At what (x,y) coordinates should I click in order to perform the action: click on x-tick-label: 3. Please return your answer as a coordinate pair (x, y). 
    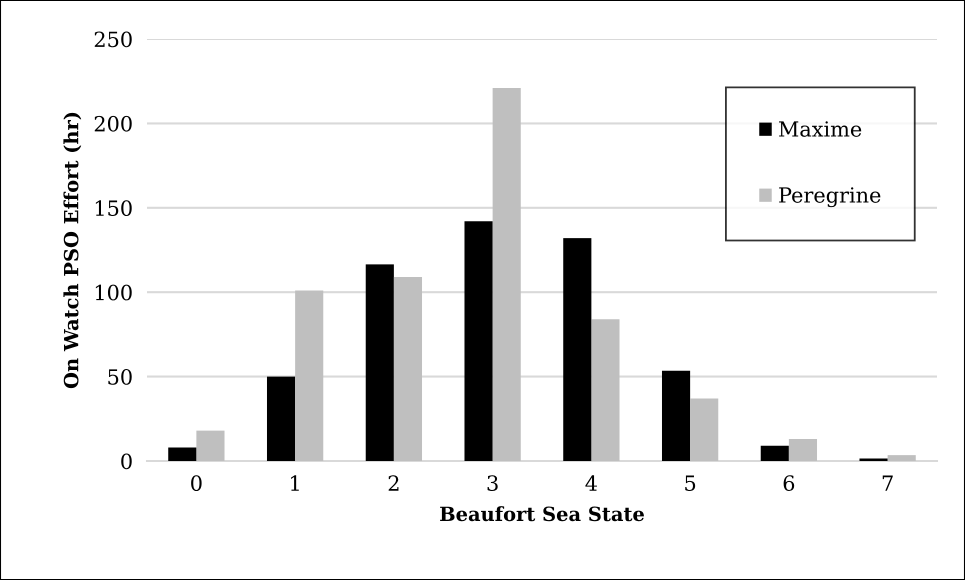
    Looking at the image, I should click on (493, 483).